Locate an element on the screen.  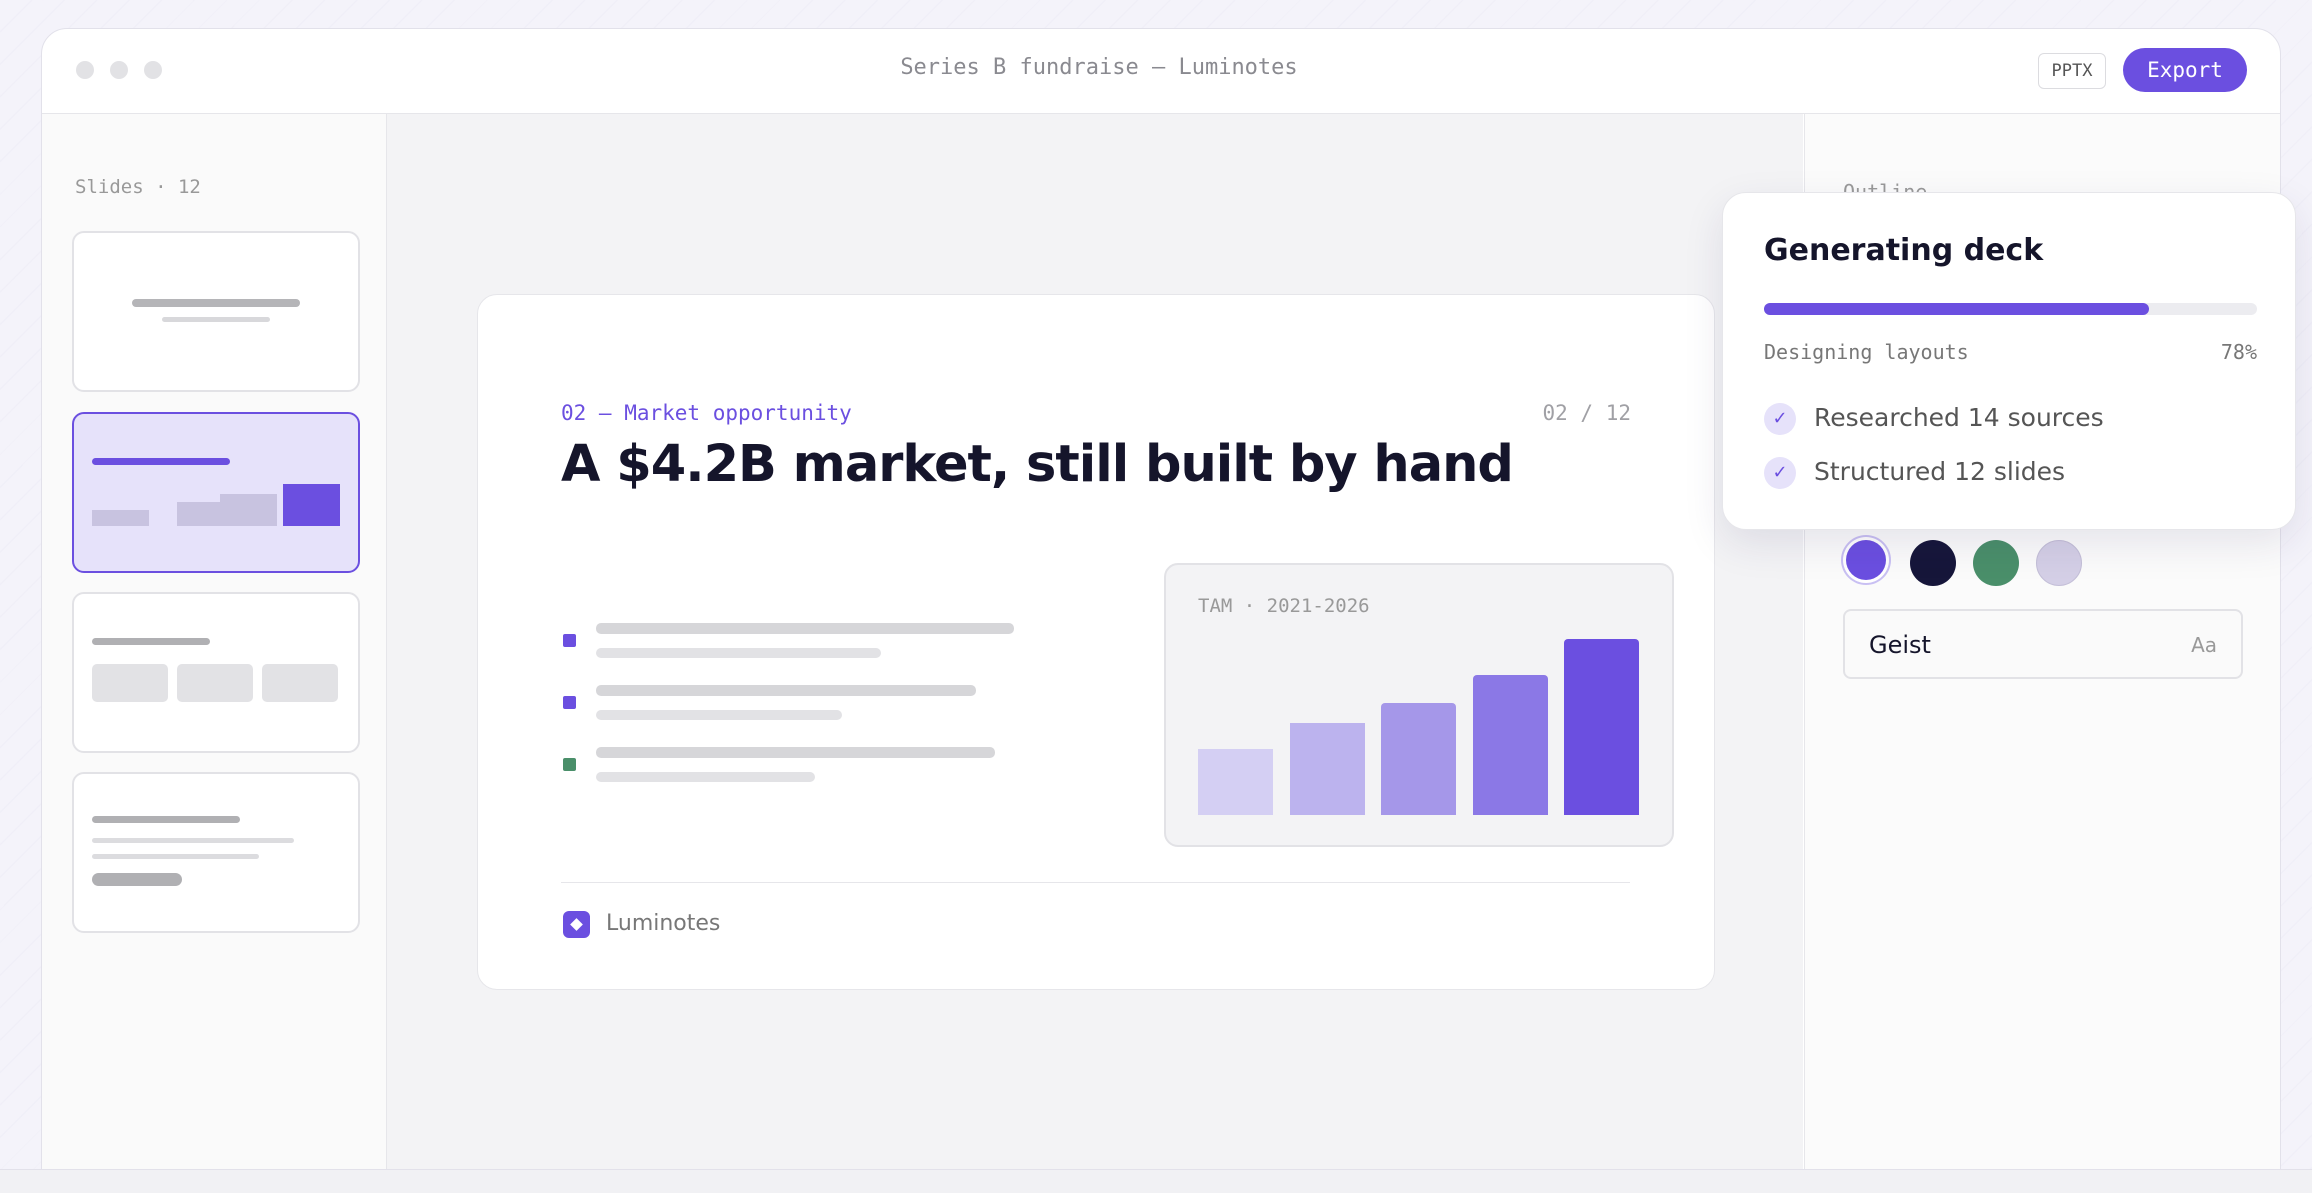
step: Researched 14 sources is located at coordinates (1959, 417).